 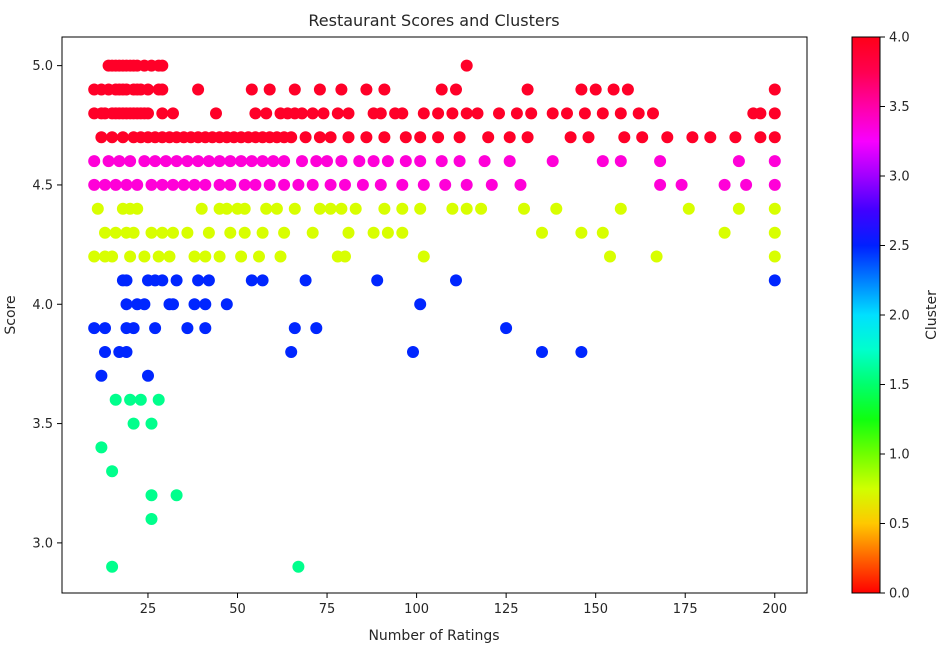 I want to click on colorbar-tick-label: 2.5, so click(x=899, y=246).